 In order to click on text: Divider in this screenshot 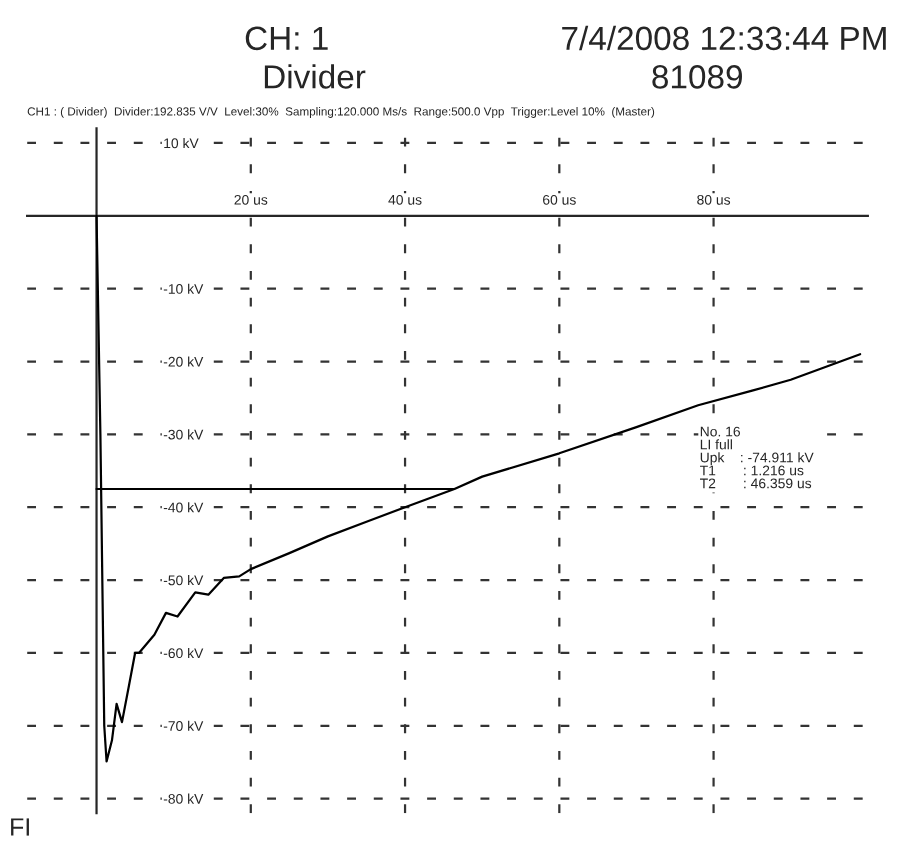, I will do `click(315, 76)`.